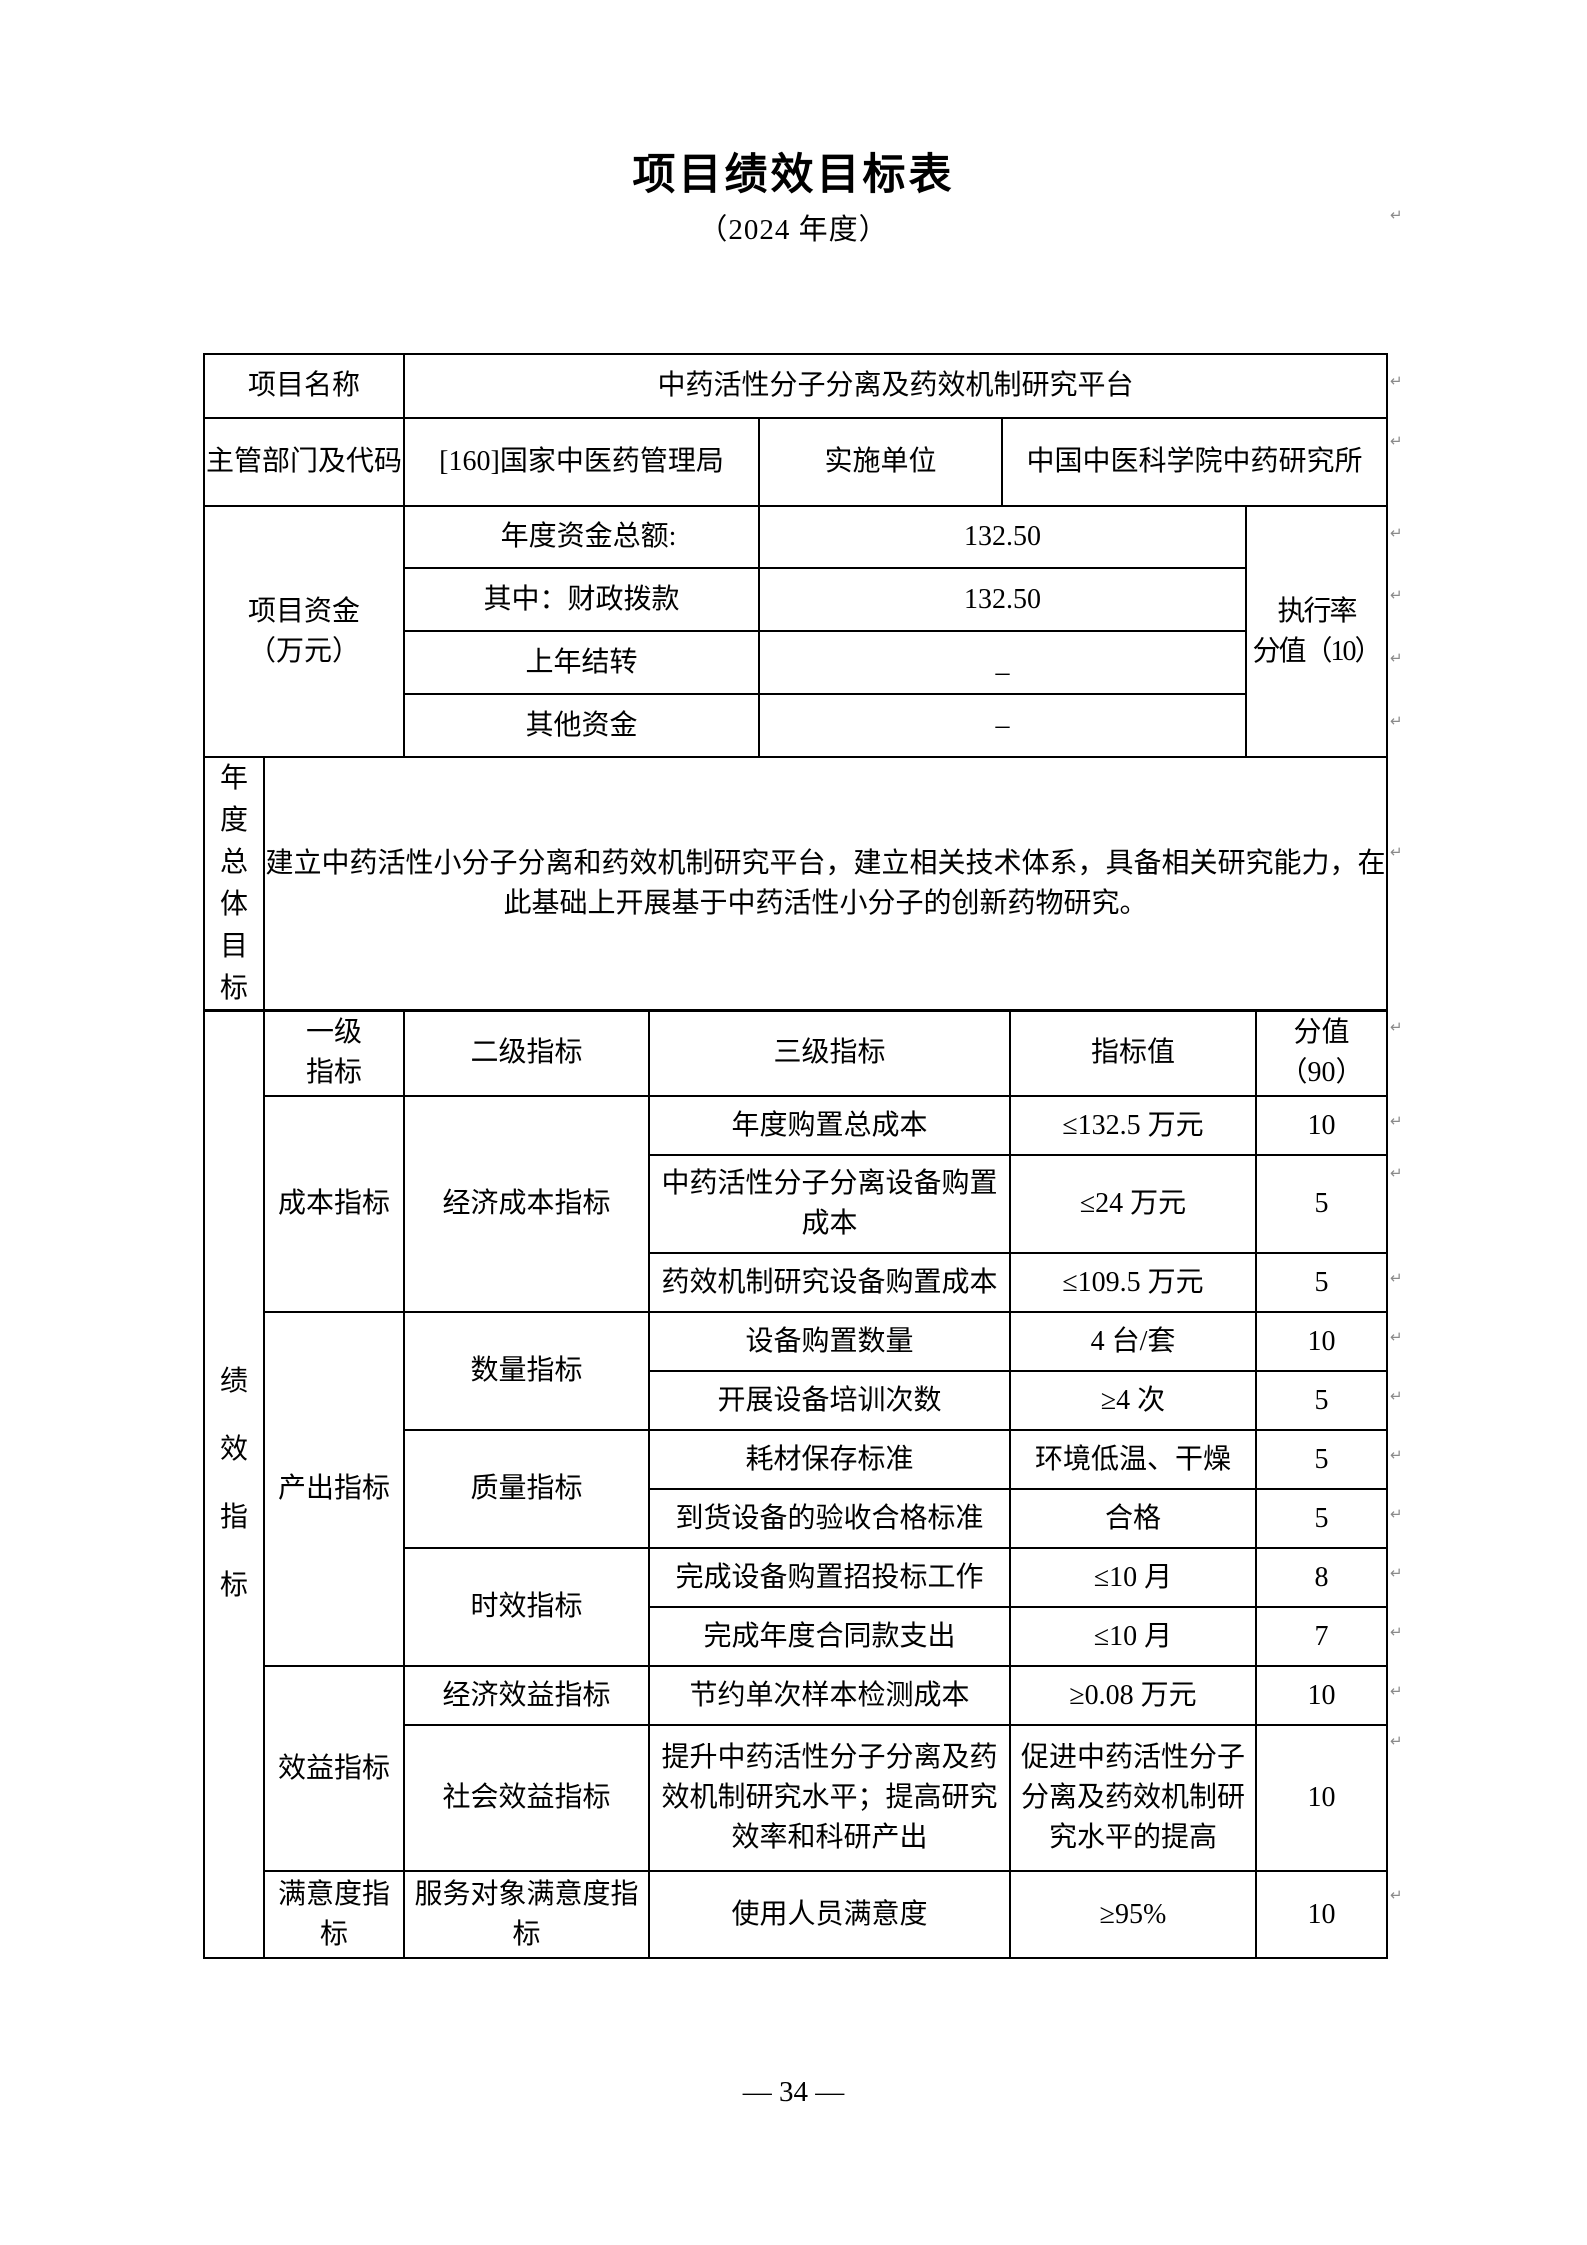 This screenshot has height=2245, width=1587. I want to click on indicator-score: 8, so click(1321, 1577).